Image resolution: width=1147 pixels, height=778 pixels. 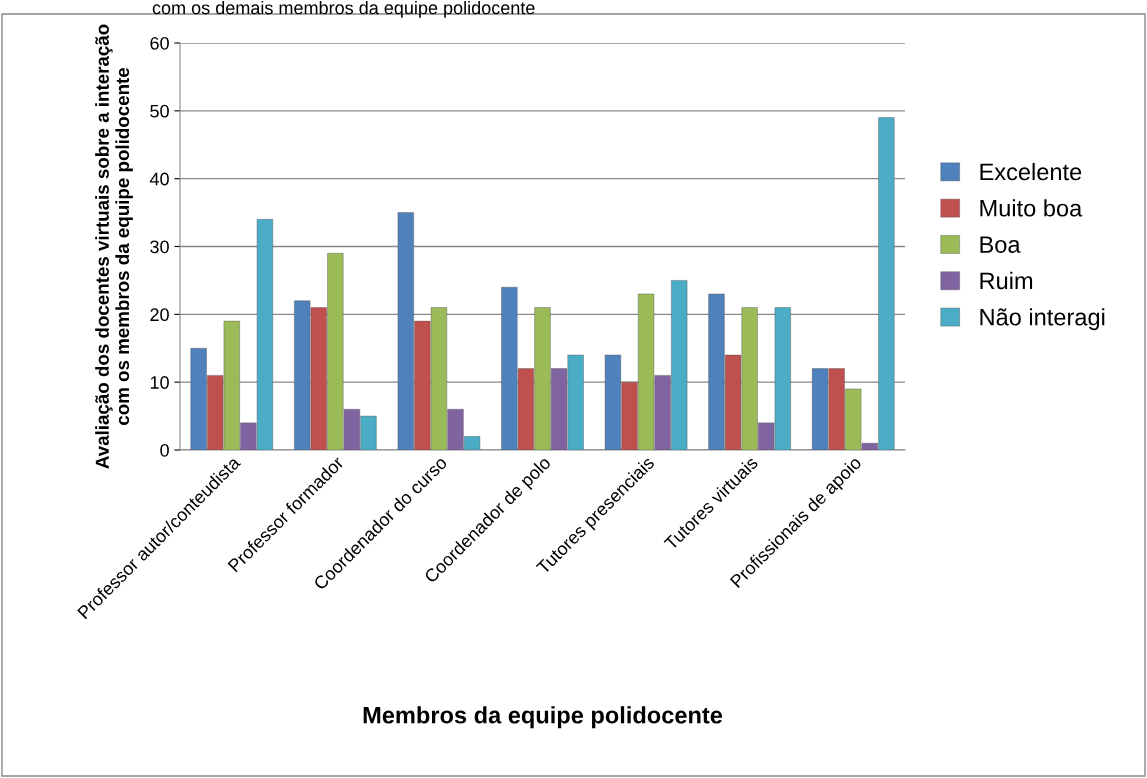 I want to click on y-axis-title: Avaliação dos docentes virtuais sobre a interação com os membros da equipe polidocente, so click(x=114, y=246).